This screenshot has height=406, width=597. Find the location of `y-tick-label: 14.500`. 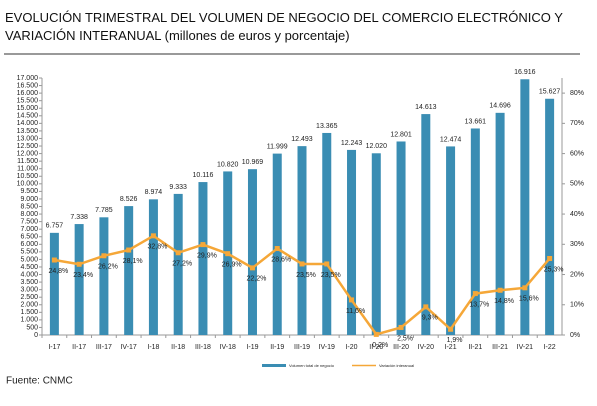

y-tick-label: 14.500 is located at coordinates (28, 116).